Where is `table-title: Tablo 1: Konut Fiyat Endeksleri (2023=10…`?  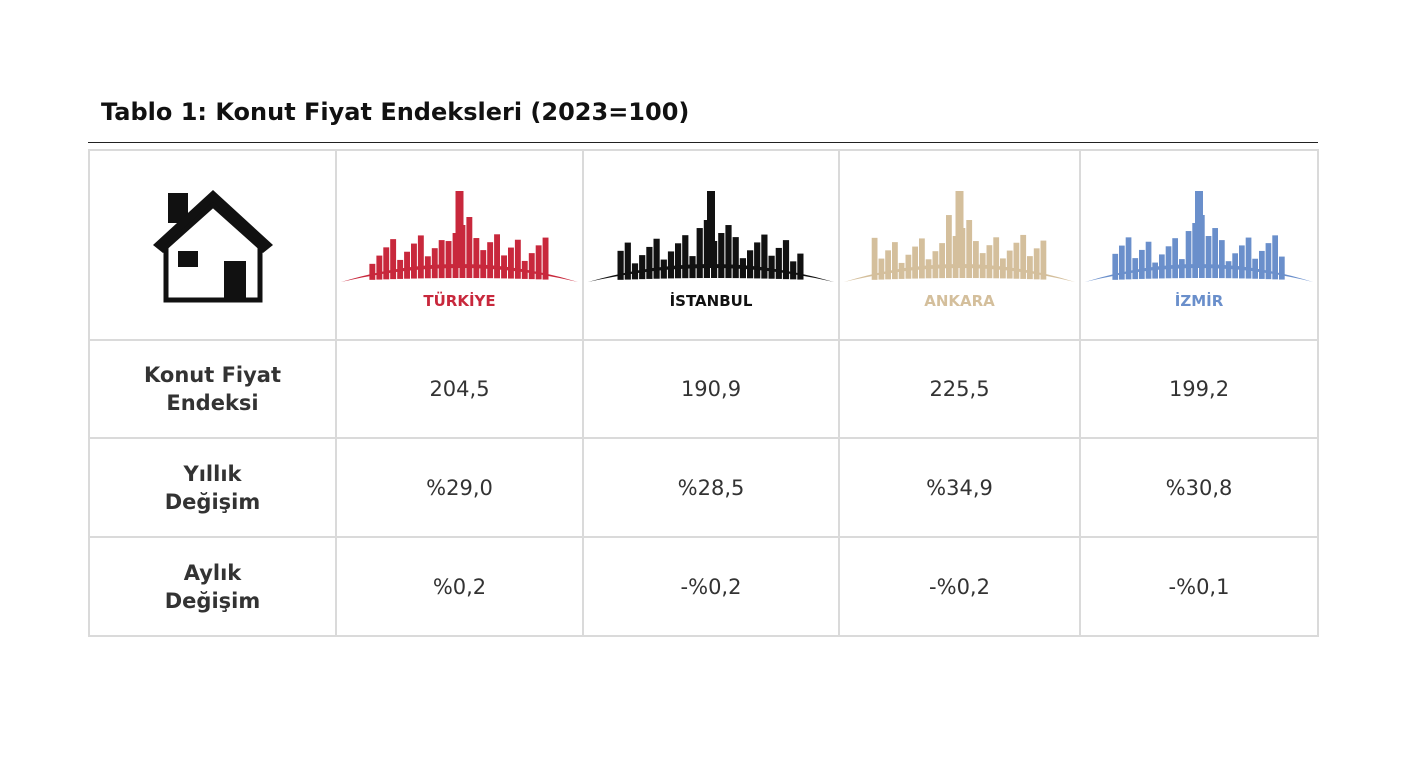 table-title: Tablo 1: Konut Fiyat Endeksleri (2023=10… is located at coordinates (395, 112).